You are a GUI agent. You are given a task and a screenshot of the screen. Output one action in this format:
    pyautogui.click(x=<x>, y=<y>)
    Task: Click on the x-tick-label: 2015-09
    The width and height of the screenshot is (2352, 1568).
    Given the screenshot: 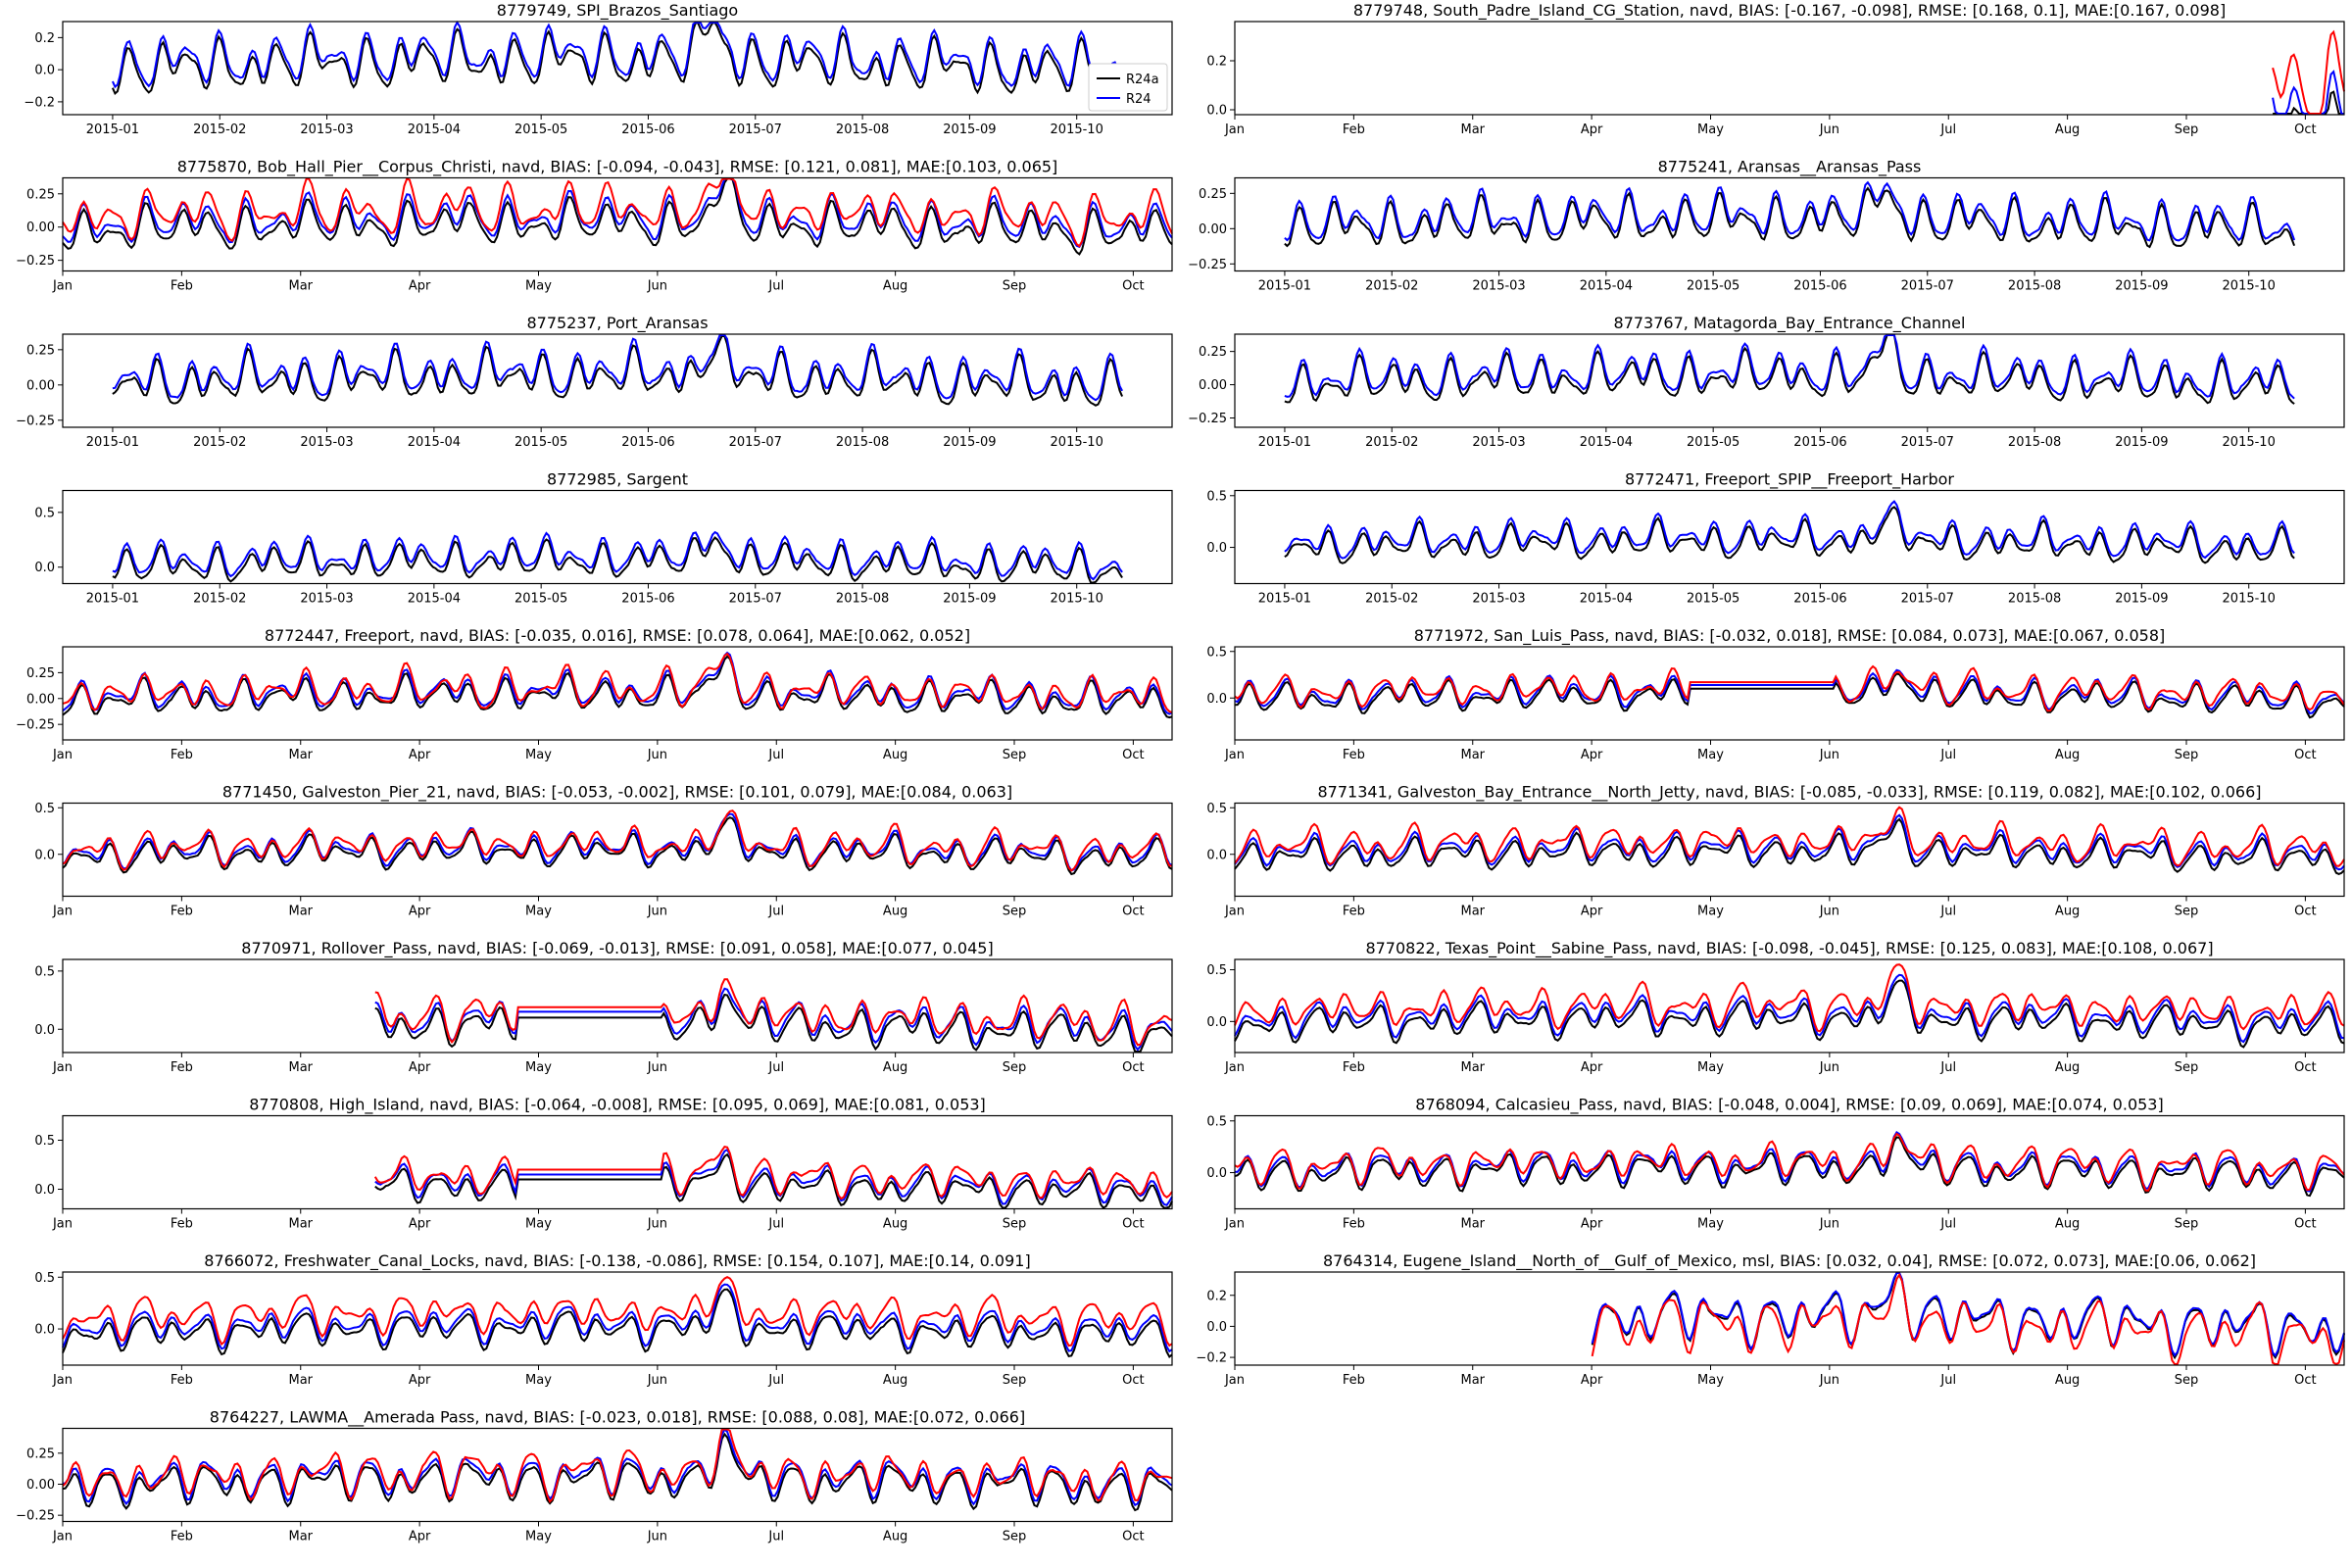 What is the action you would take?
    pyautogui.click(x=2141, y=599)
    